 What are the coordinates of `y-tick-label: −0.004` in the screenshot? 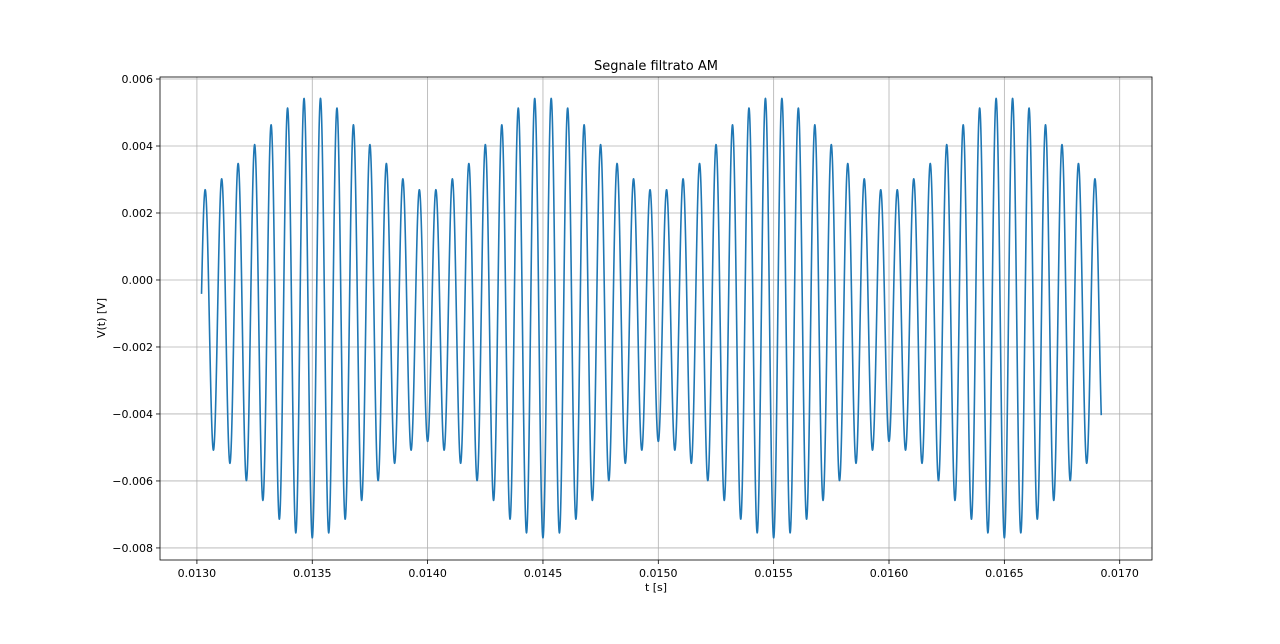 It's located at (132, 414).